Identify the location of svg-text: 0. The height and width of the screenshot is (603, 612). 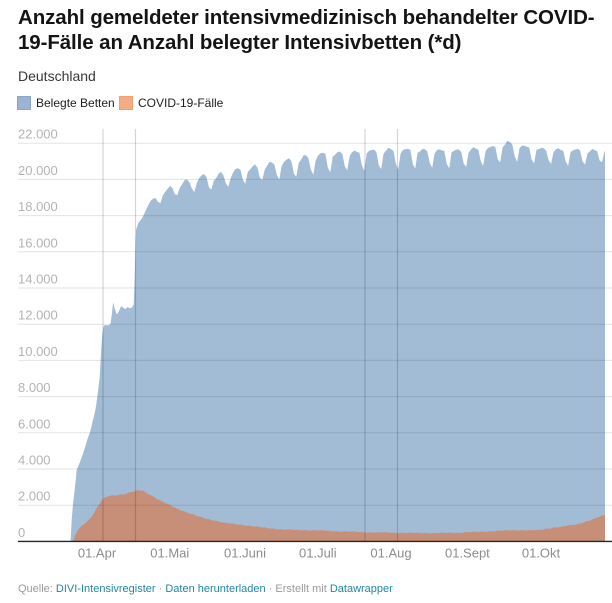
(21, 532).